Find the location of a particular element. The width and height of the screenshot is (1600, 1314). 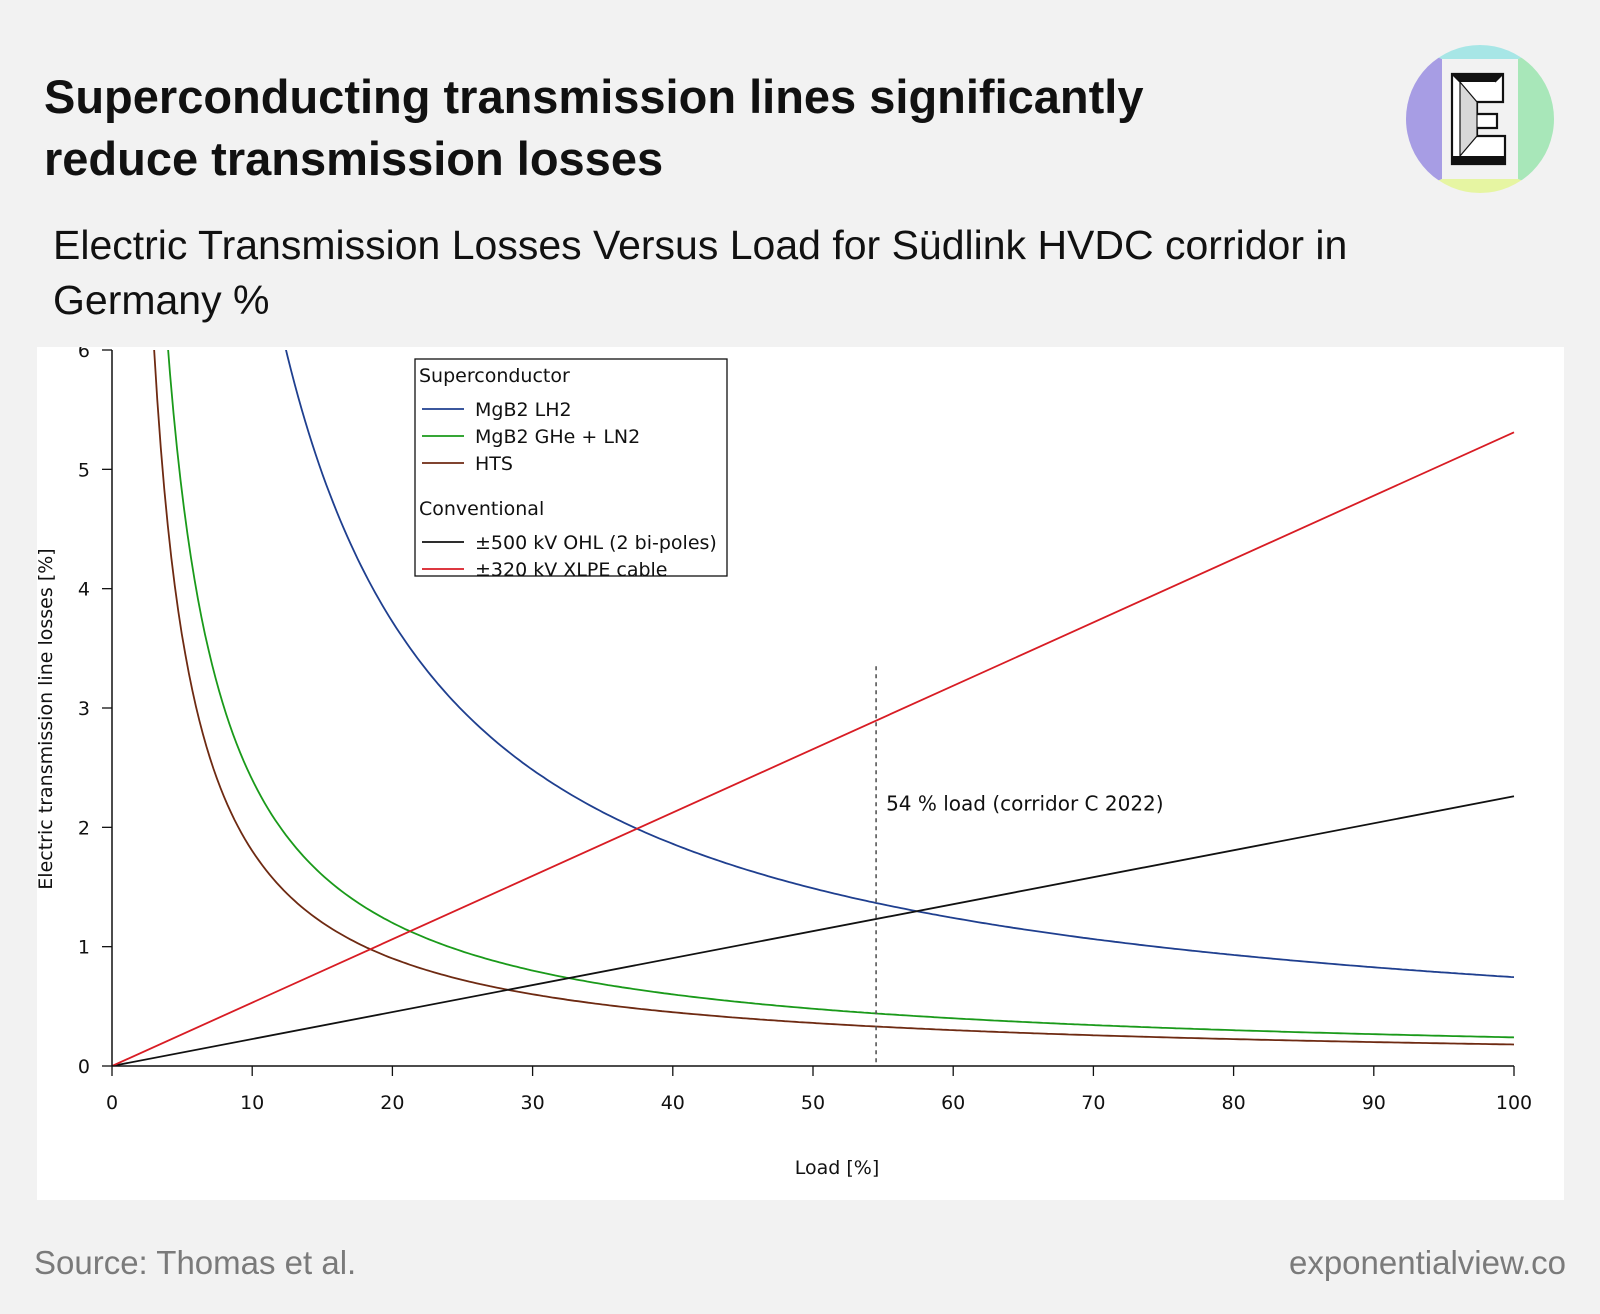

site-url: exponentialview.co is located at coordinates (1427, 1262).